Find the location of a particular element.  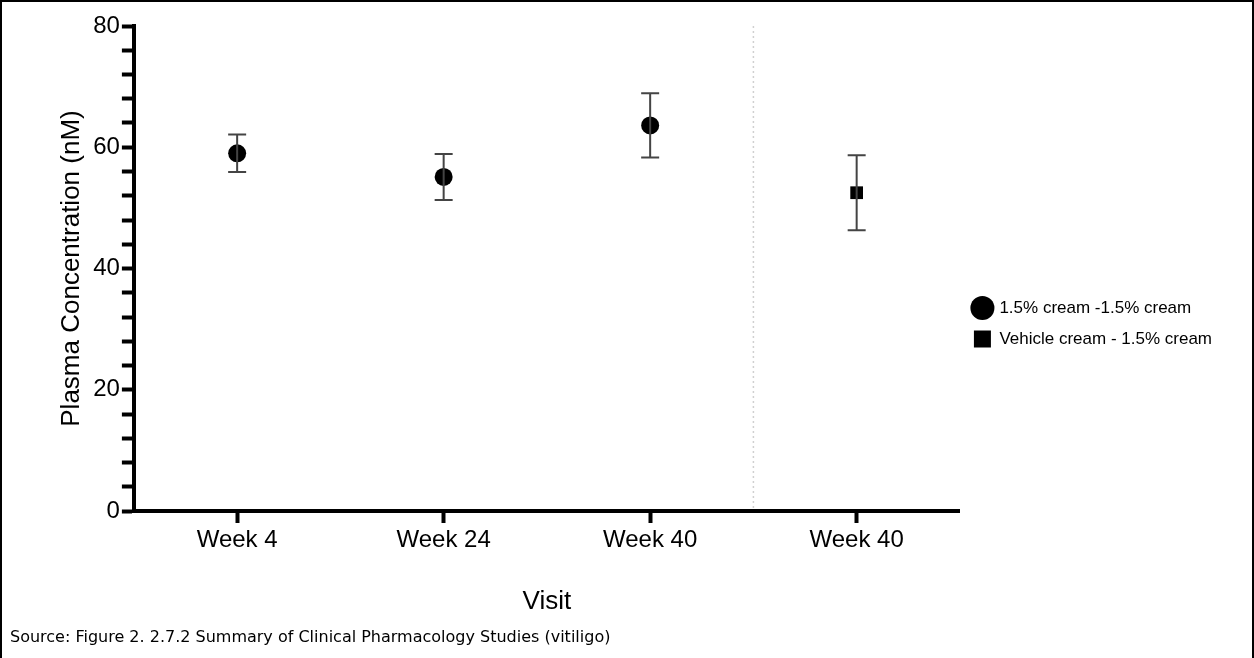

y-tick-label: 60 is located at coordinates (106, 145).